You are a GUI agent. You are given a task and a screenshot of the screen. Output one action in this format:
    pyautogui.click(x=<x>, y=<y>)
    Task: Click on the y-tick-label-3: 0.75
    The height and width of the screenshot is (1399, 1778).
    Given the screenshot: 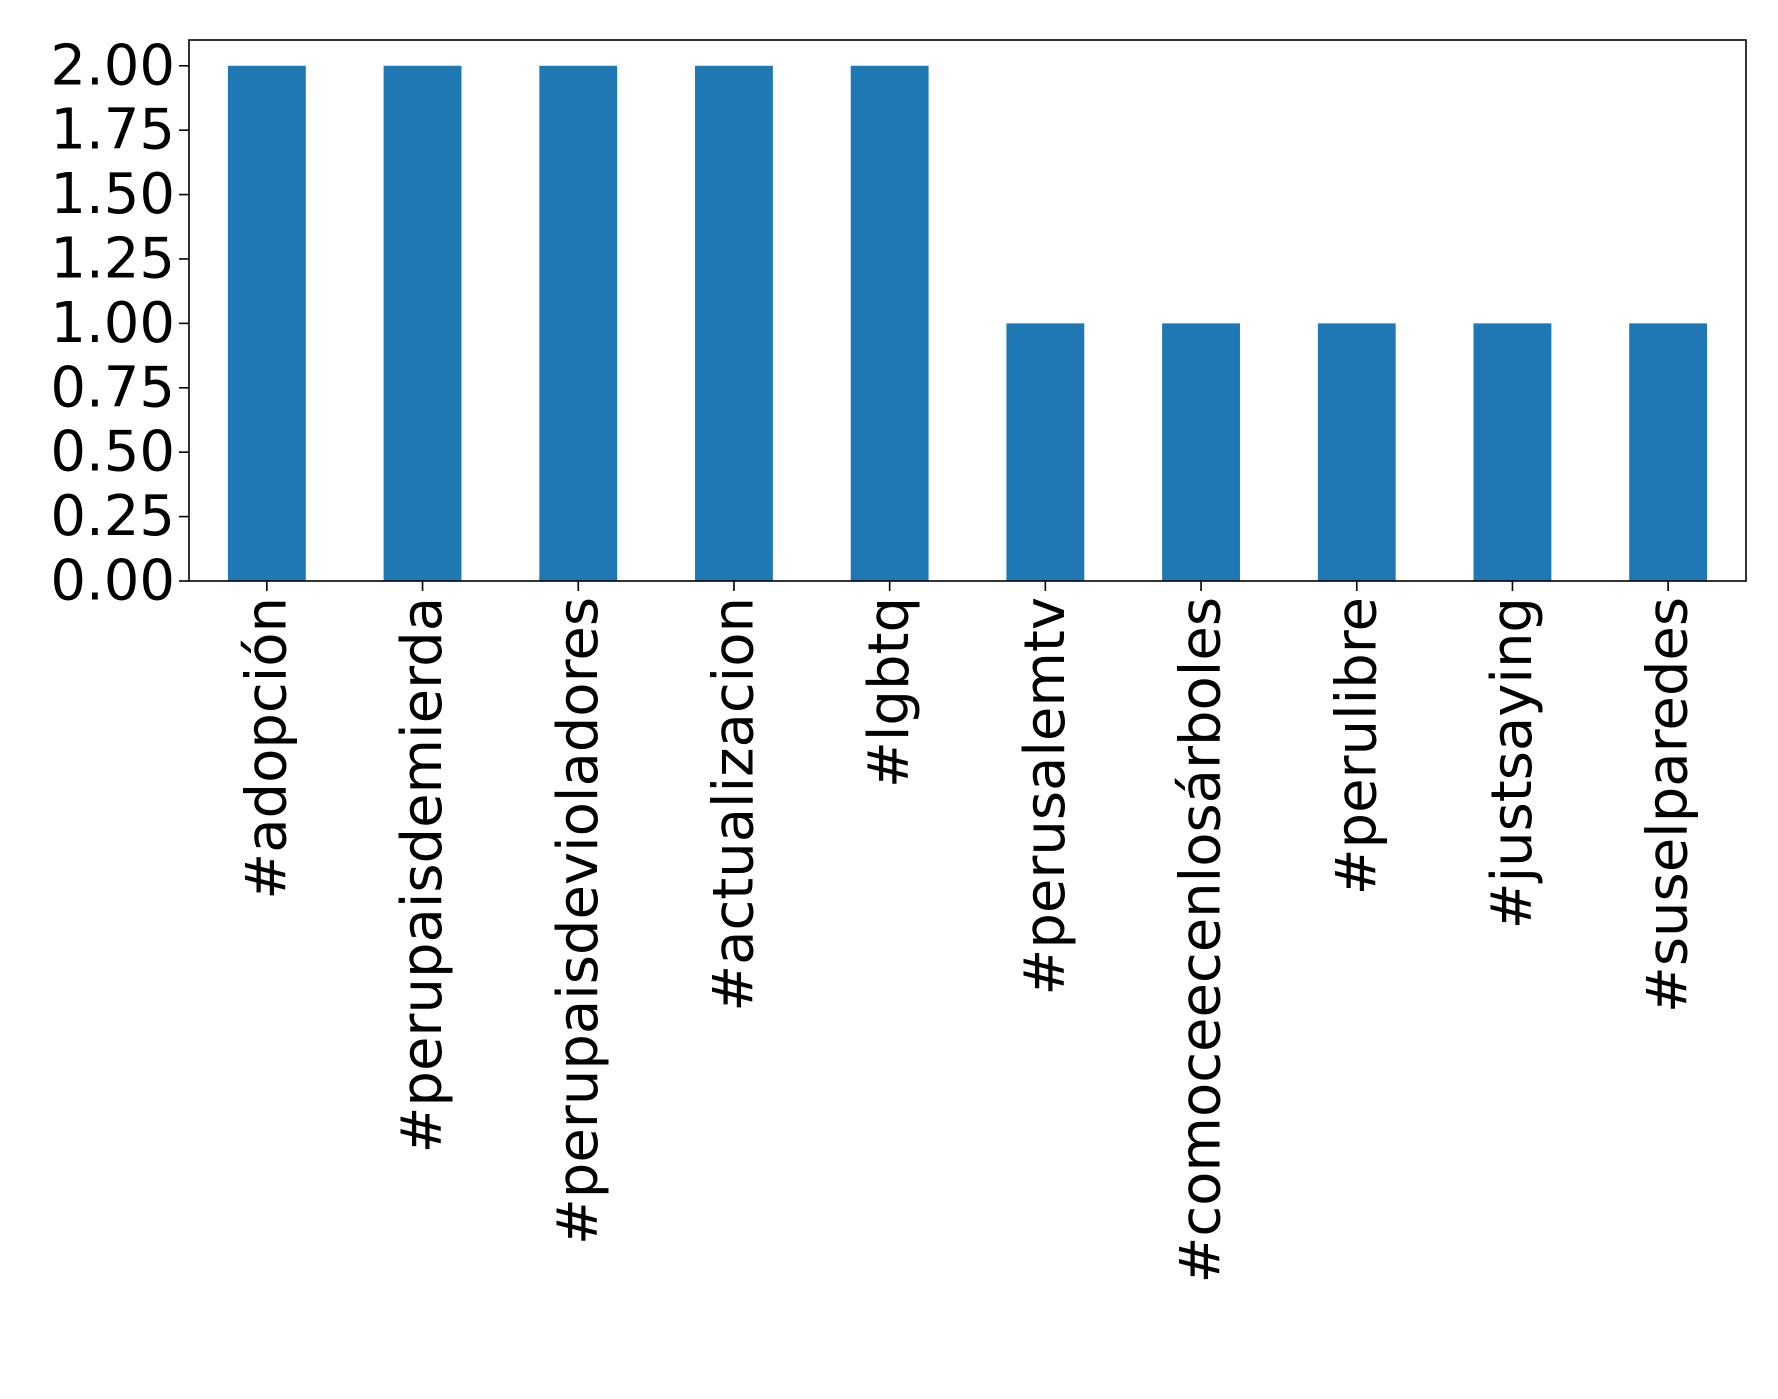 What is the action you would take?
    pyautogui.click(x=112, y=387)
    